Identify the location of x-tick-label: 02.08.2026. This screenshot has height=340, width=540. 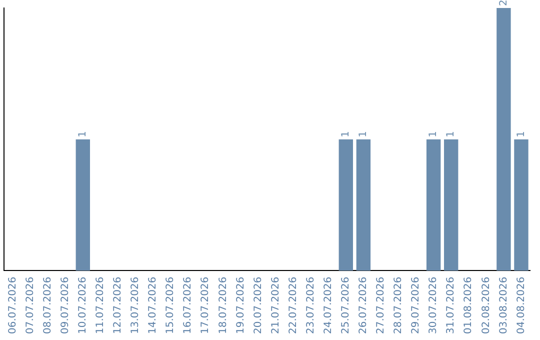
(486, 305).